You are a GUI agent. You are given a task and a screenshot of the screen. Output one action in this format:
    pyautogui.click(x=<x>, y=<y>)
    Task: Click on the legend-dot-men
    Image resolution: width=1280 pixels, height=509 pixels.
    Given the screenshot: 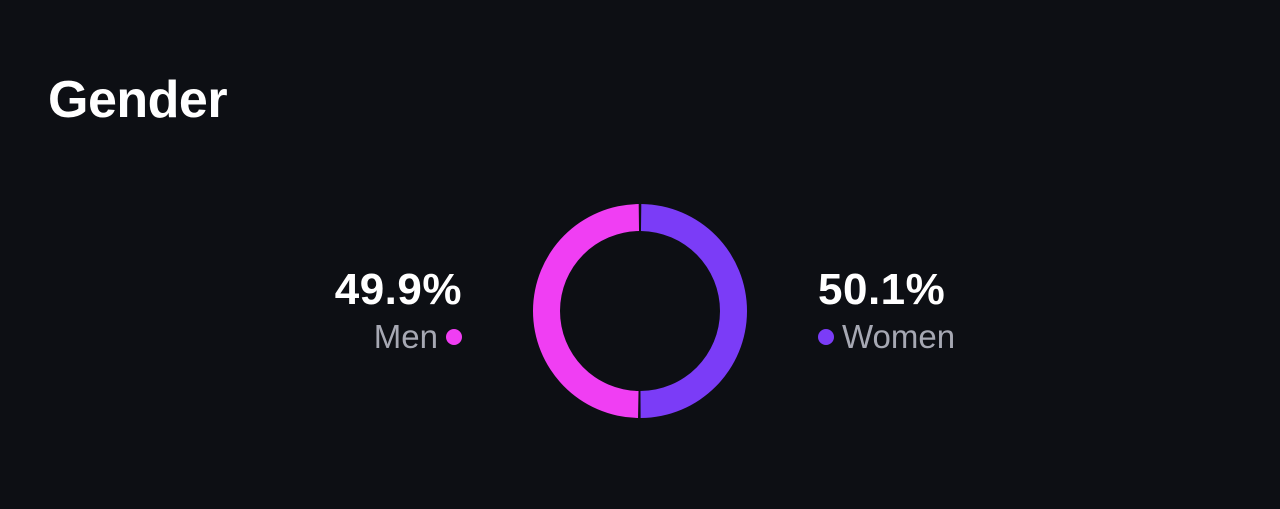 What is the action you would take?
    pyautogui.click(x=454, y=336)
    